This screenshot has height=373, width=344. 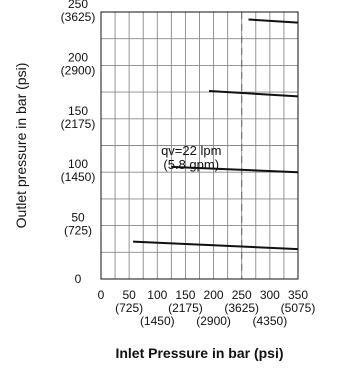 What do you see at coordinates (78, 231) in the screenshot?
I see `y-tick-label-psi: (725)` at bounding box center [78, 231].